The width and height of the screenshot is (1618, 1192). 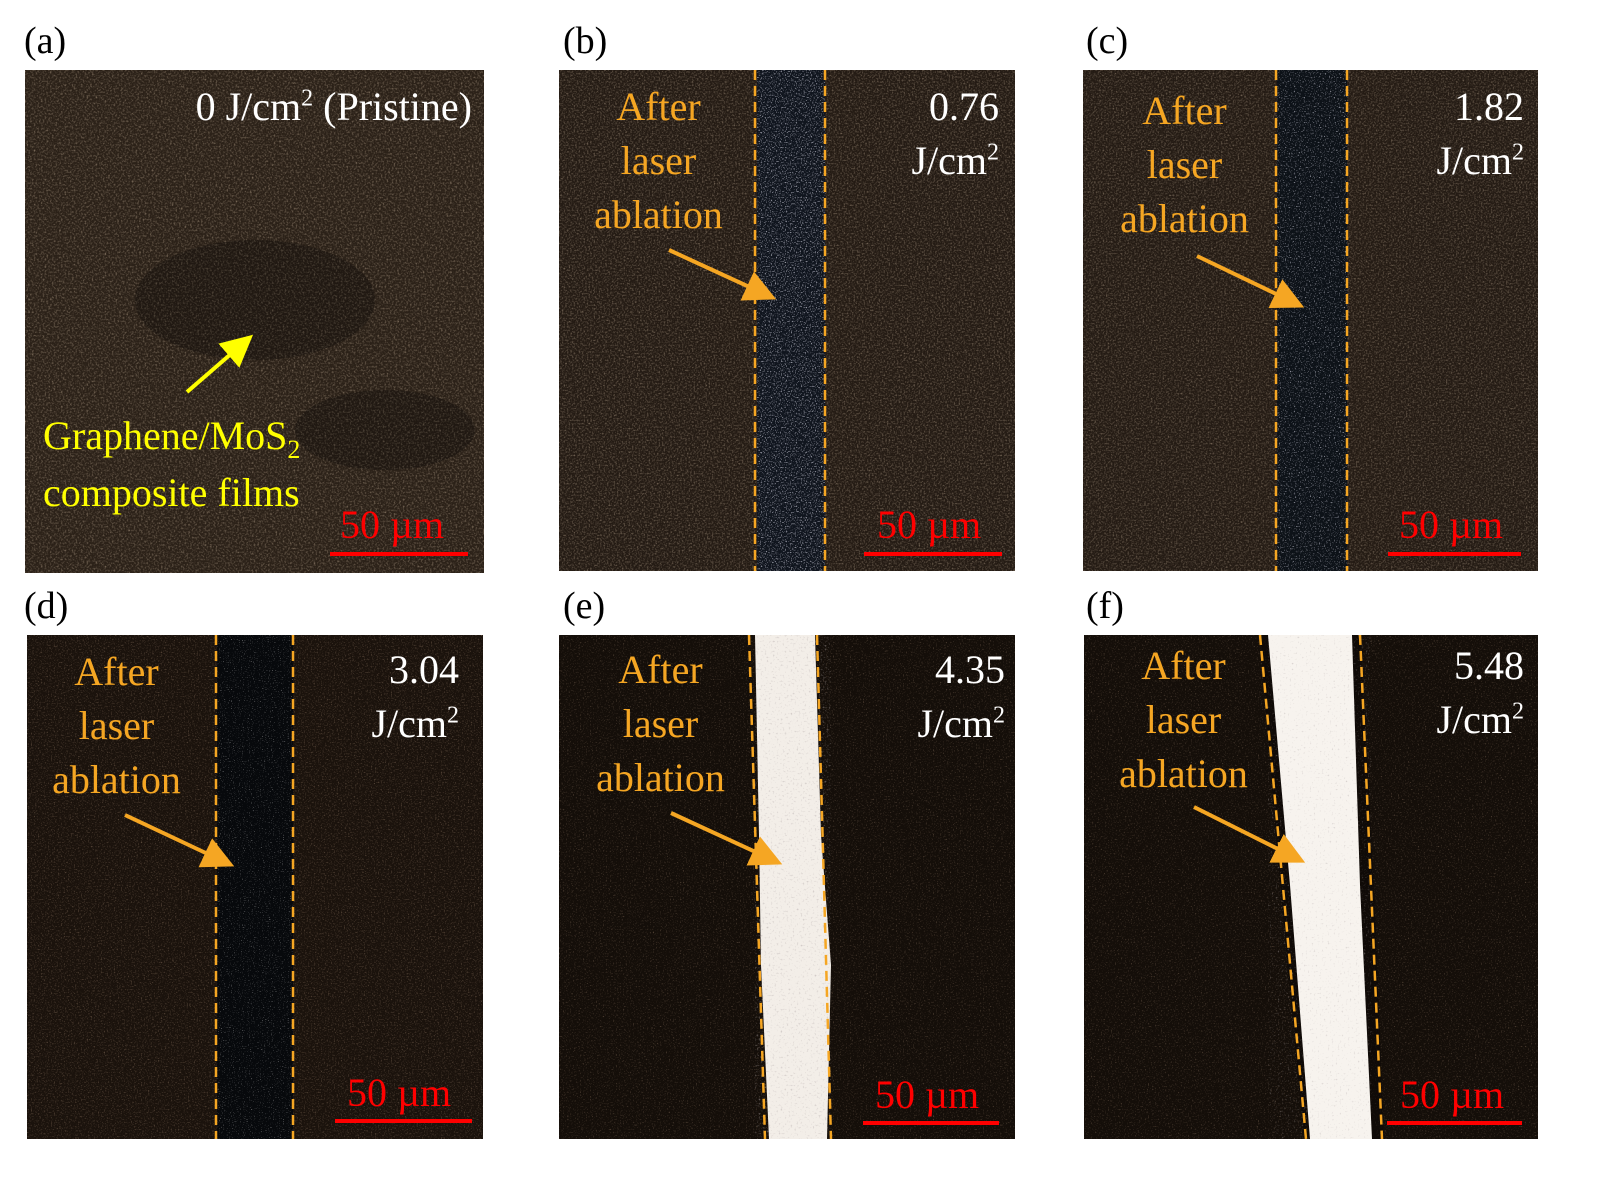 I want to click on scale-text-e: 50 µm, so click(x=927, y=1094).